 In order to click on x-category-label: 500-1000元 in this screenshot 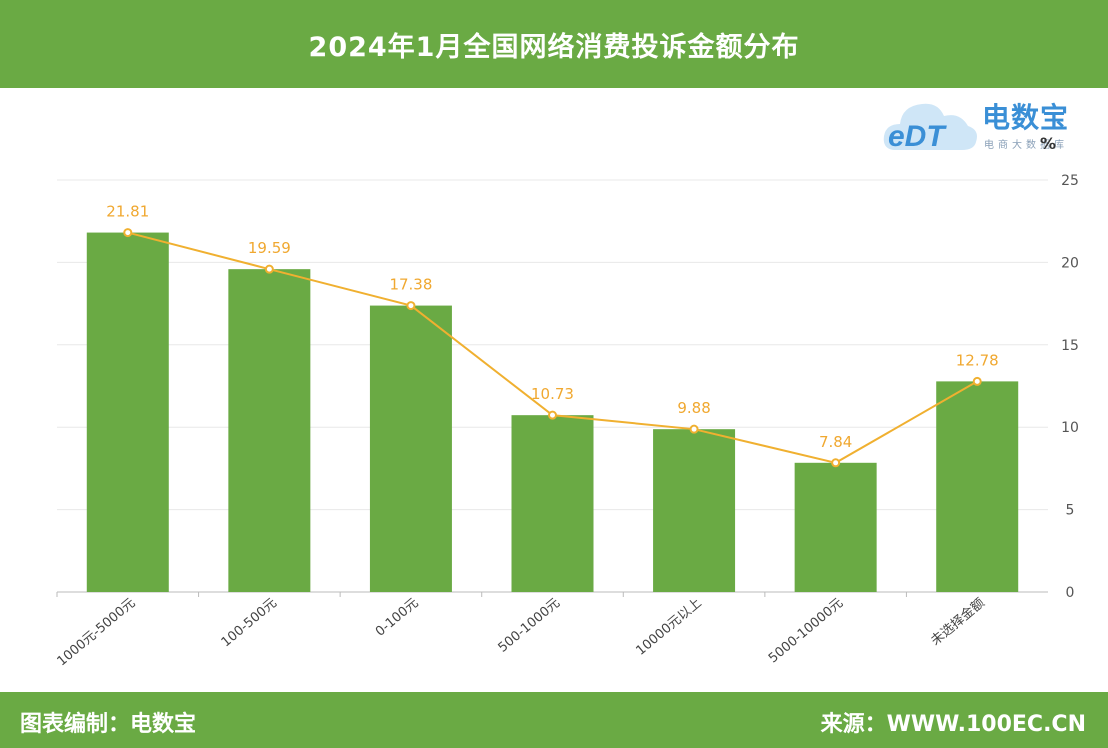, I will do `click(530, 626)`.